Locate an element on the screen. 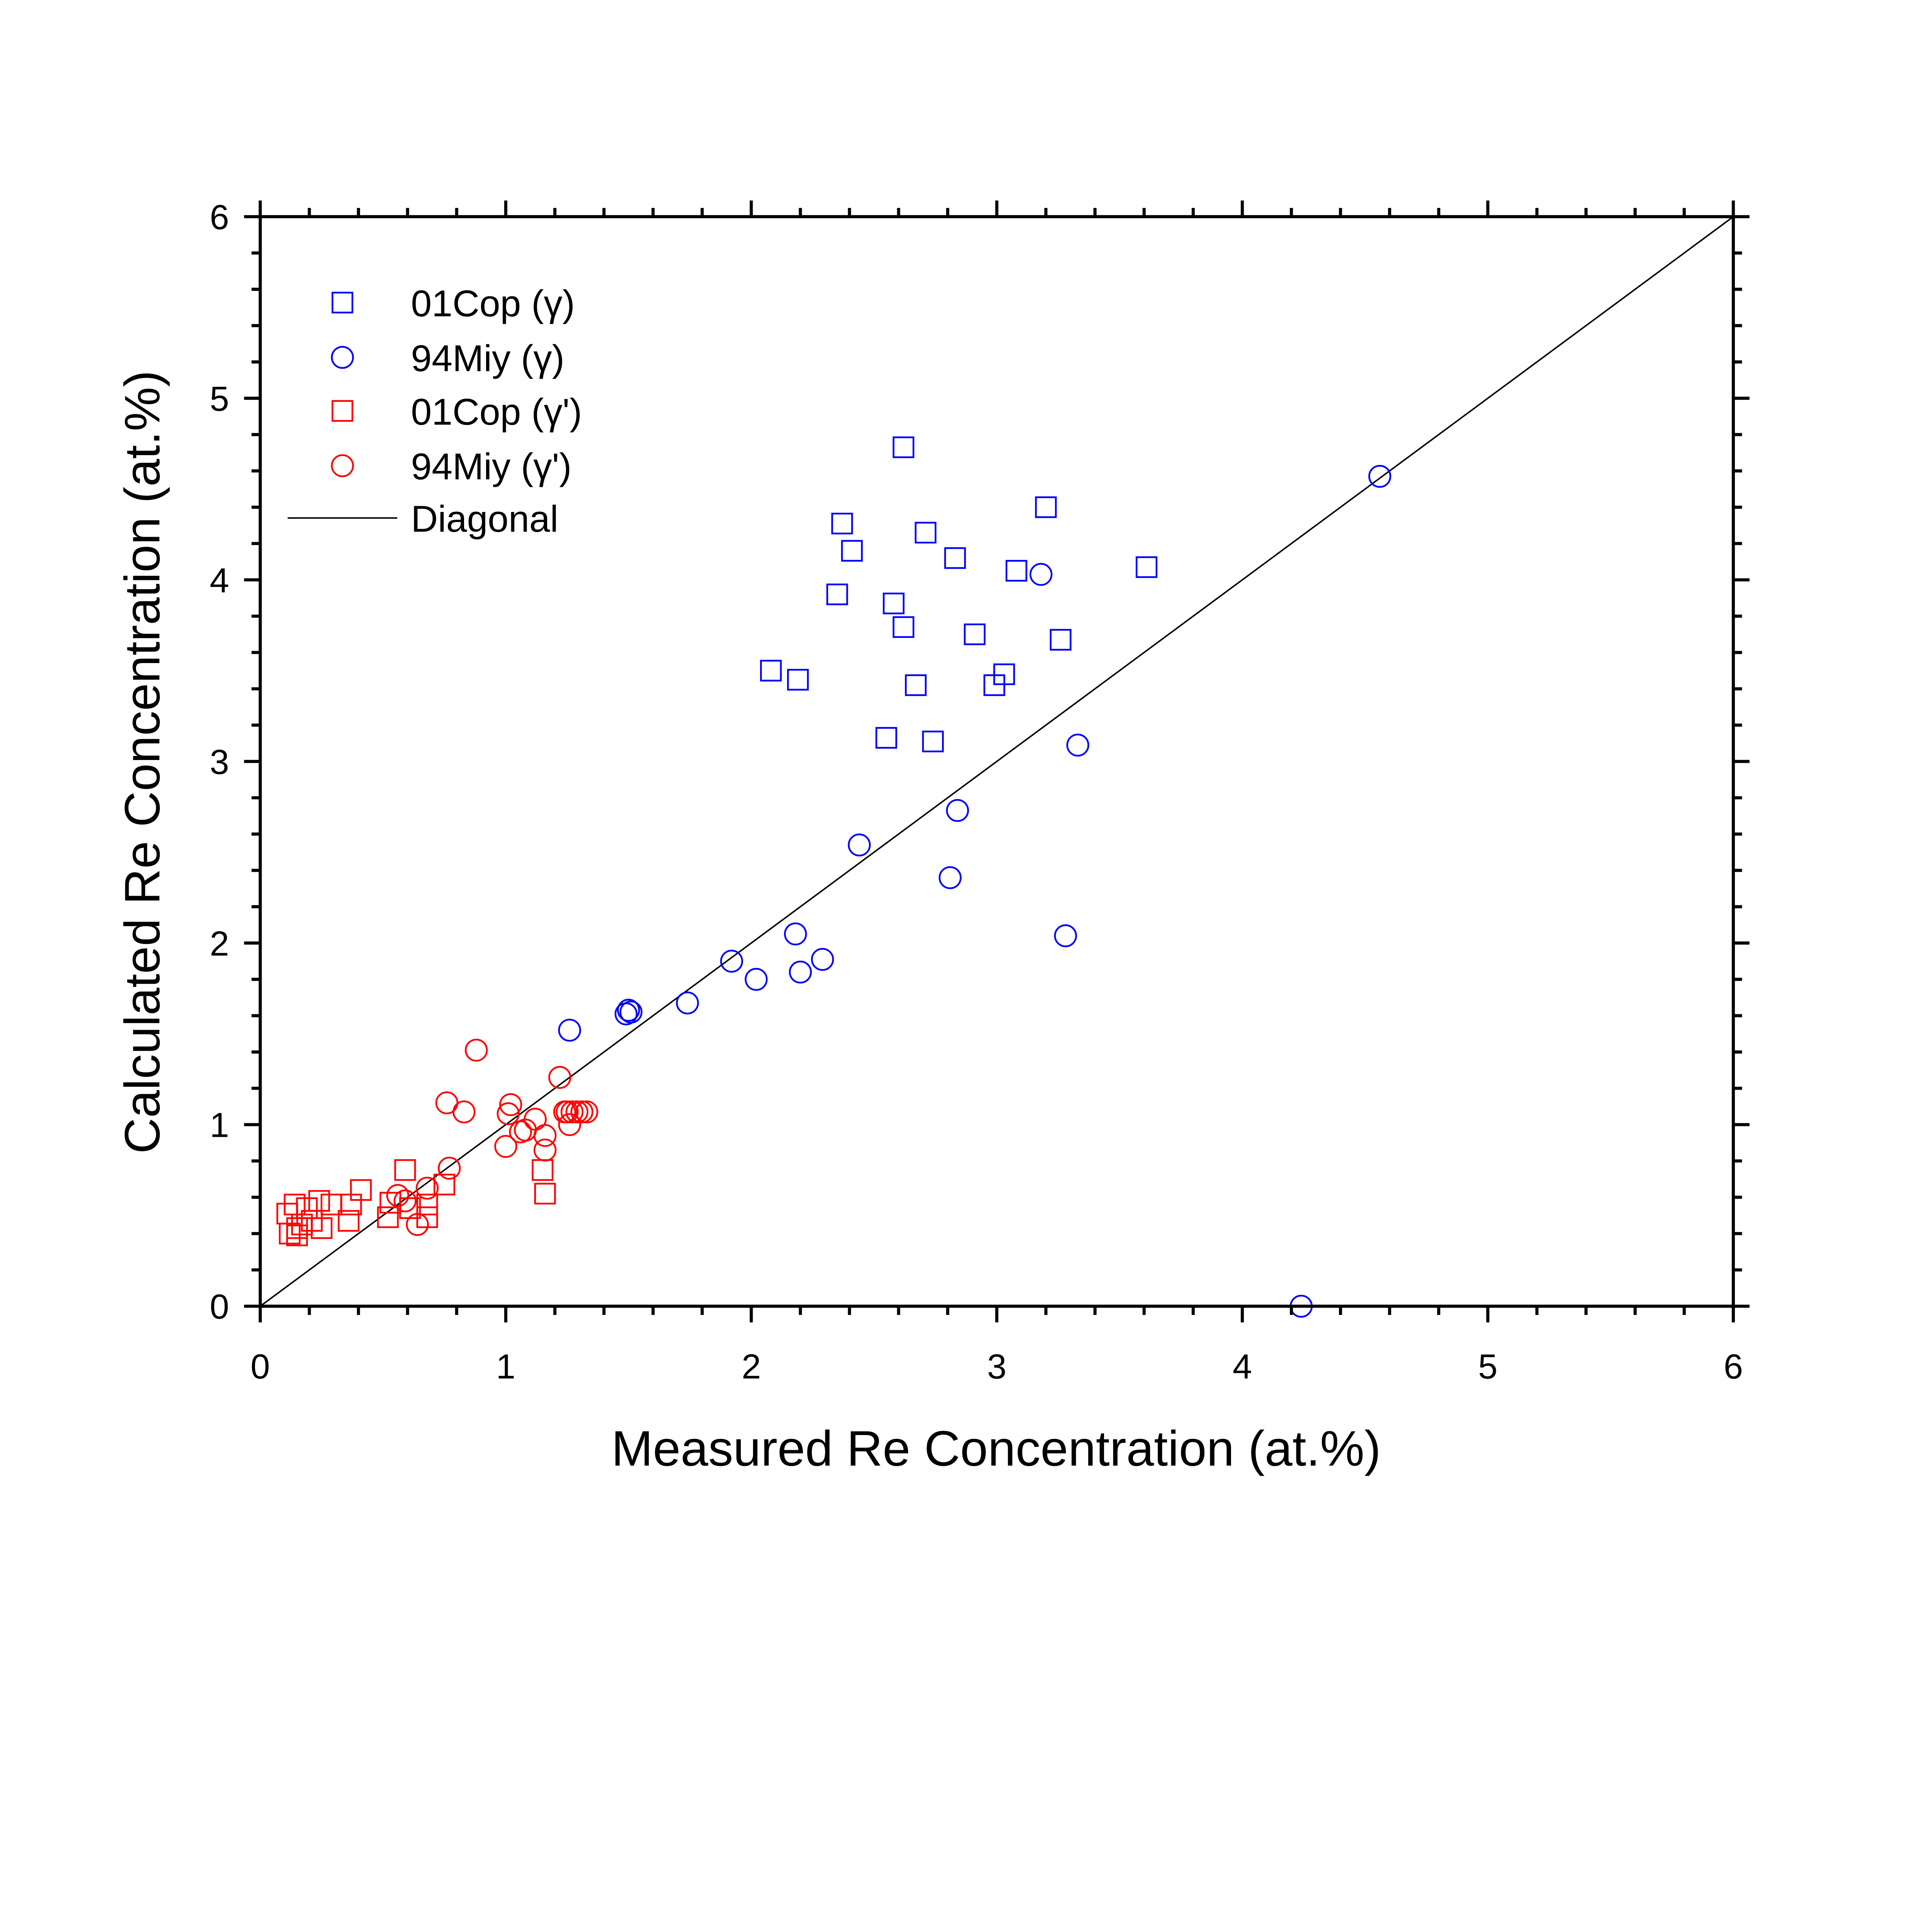  y-tick-label: 3 is located at coordinates (220, 763).